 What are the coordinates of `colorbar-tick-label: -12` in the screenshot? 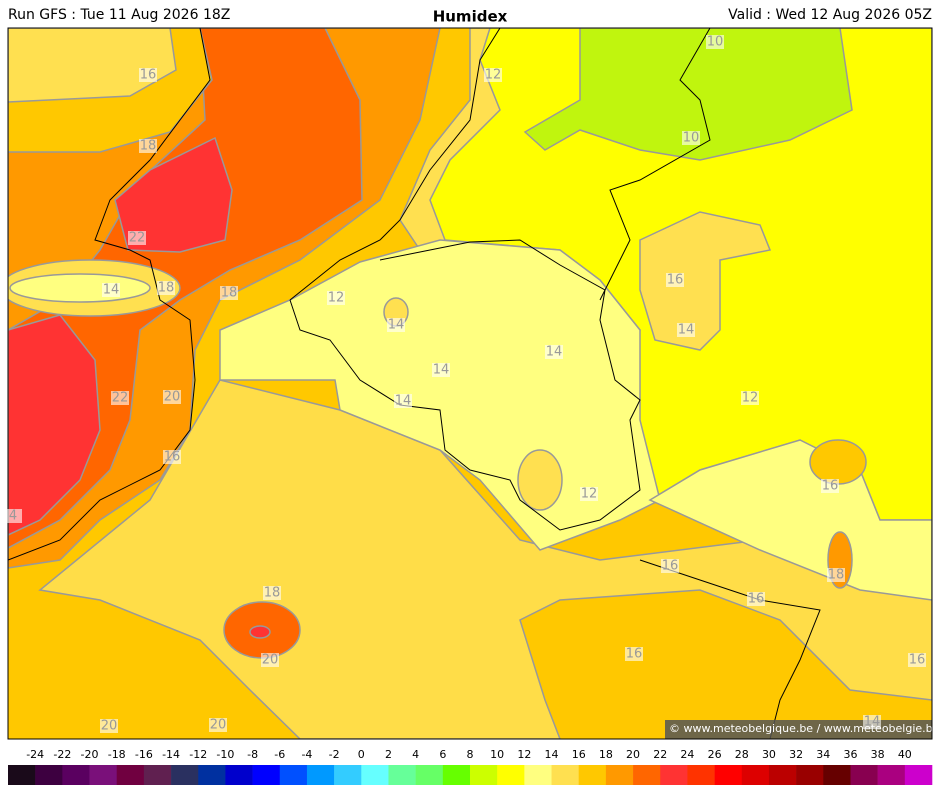 It's located at (198, 754).